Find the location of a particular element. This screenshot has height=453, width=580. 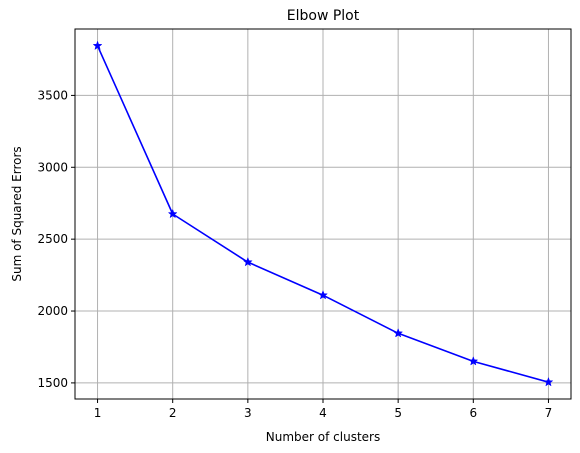

x-tick-label: 4 is located at coordinates (323, 413).